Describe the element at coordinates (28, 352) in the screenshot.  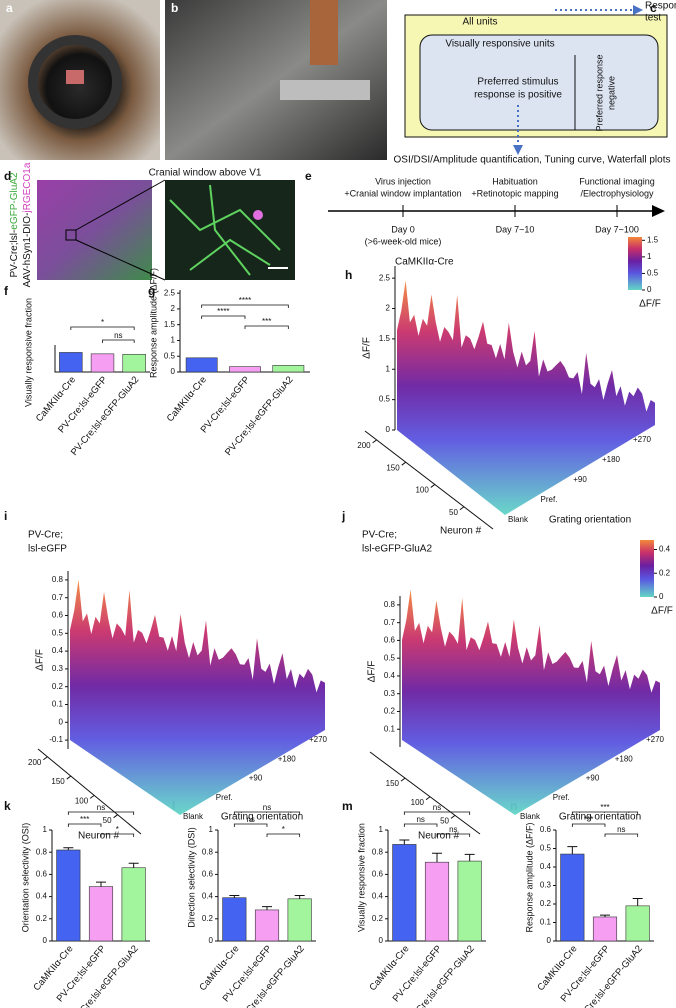
I see `y-axis-label: Visually responsive fraction` at that location.